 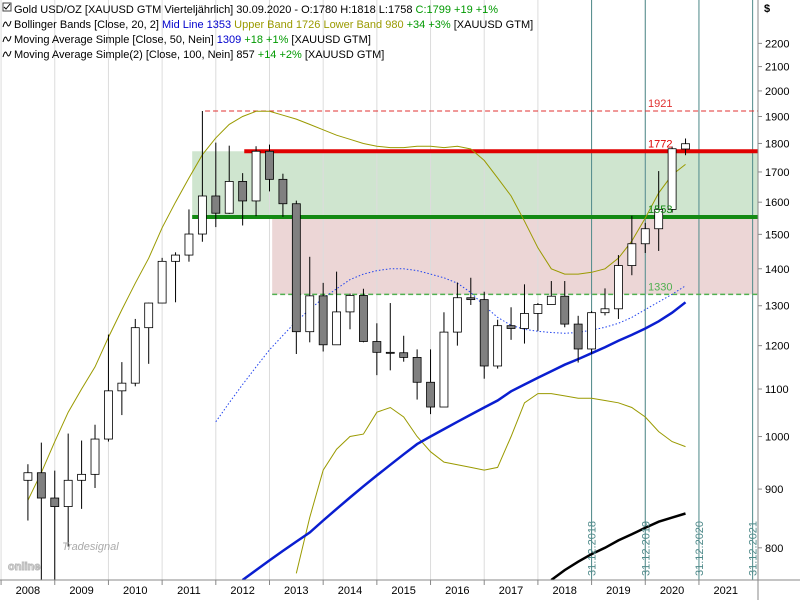 What do you see at coordinates (350, 591) in the screenshot?
I see `x-tick-label: 2014` at bounding box center [350, 591].